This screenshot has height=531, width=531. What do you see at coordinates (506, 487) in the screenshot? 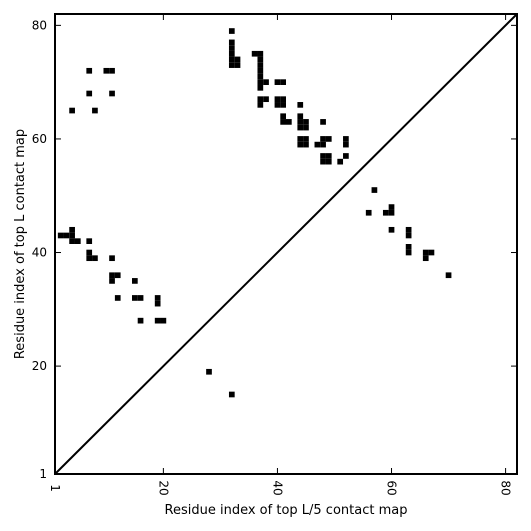
I see `x-tick-label: 80` at bounding box center [506, 487].